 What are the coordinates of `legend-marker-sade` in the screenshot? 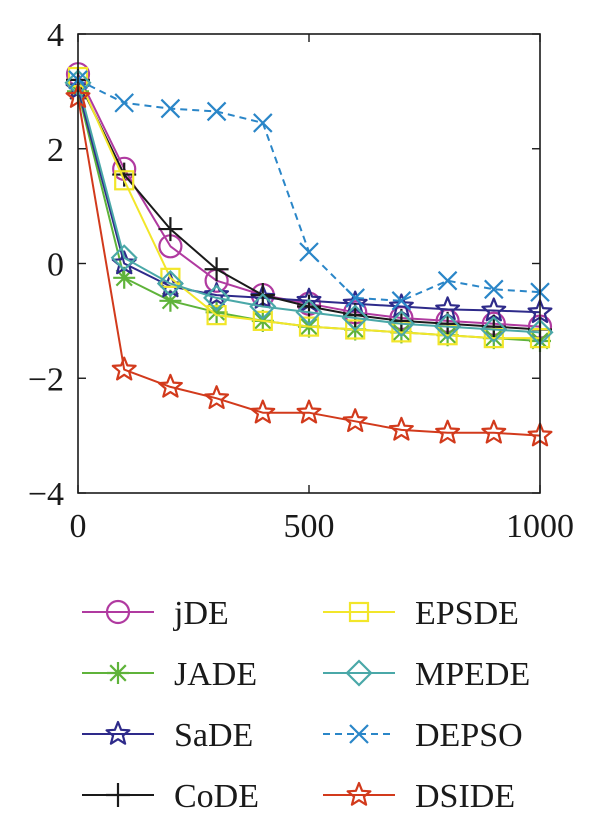 It's located at (118, 732).